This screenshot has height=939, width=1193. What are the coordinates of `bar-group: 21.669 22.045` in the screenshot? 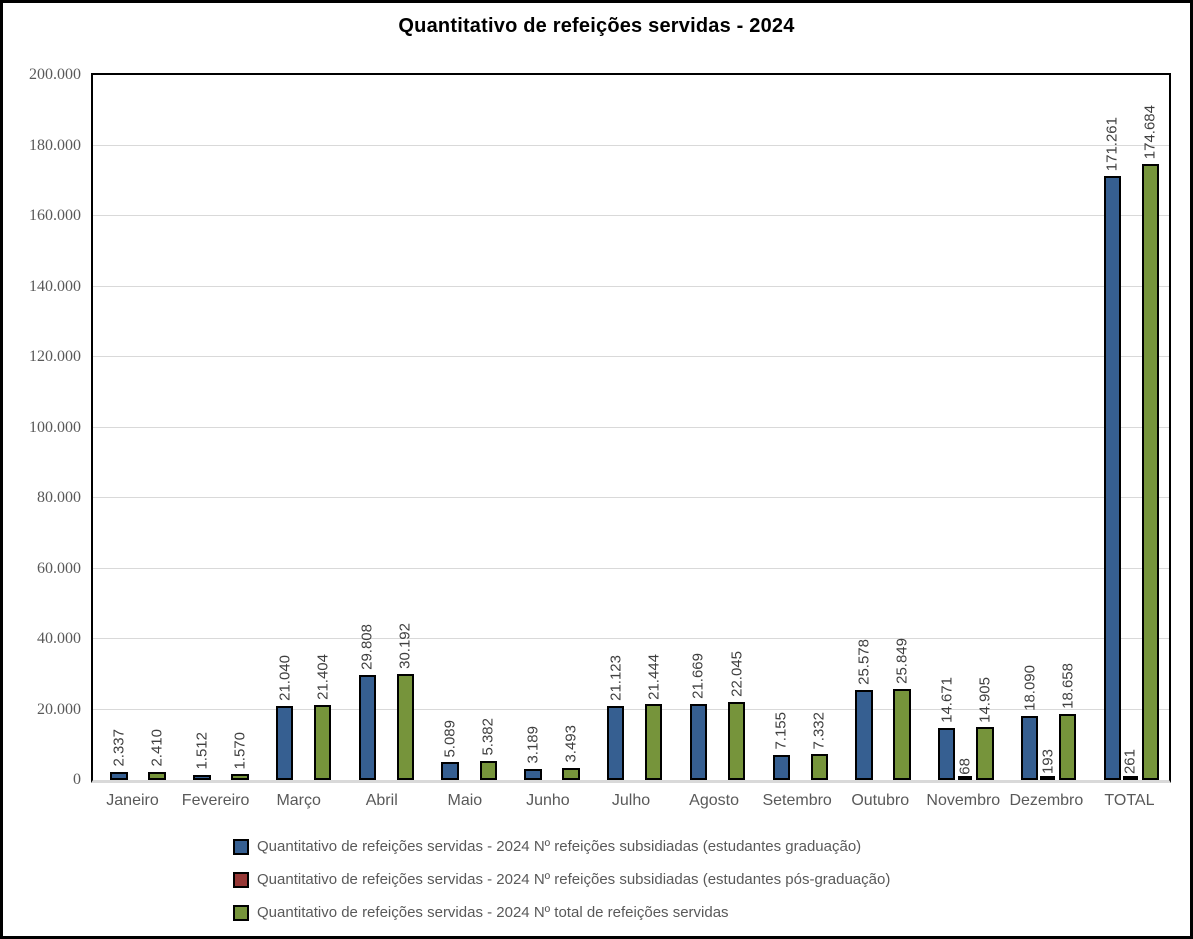 It's located at (713, 427).